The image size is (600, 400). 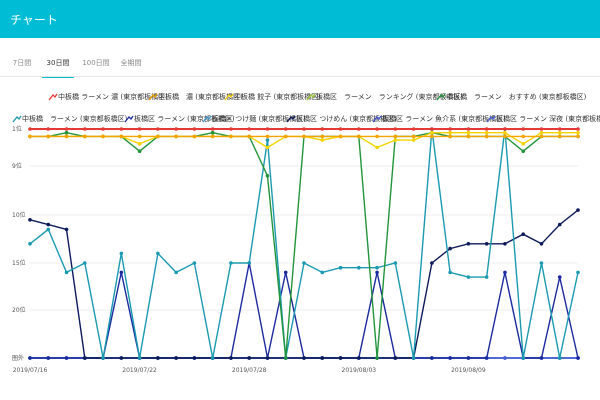 What do you see at coordinates (96, 63) in the screenshot?
I see `tab-100-days: 100日間` at bounding box center [96, 63].